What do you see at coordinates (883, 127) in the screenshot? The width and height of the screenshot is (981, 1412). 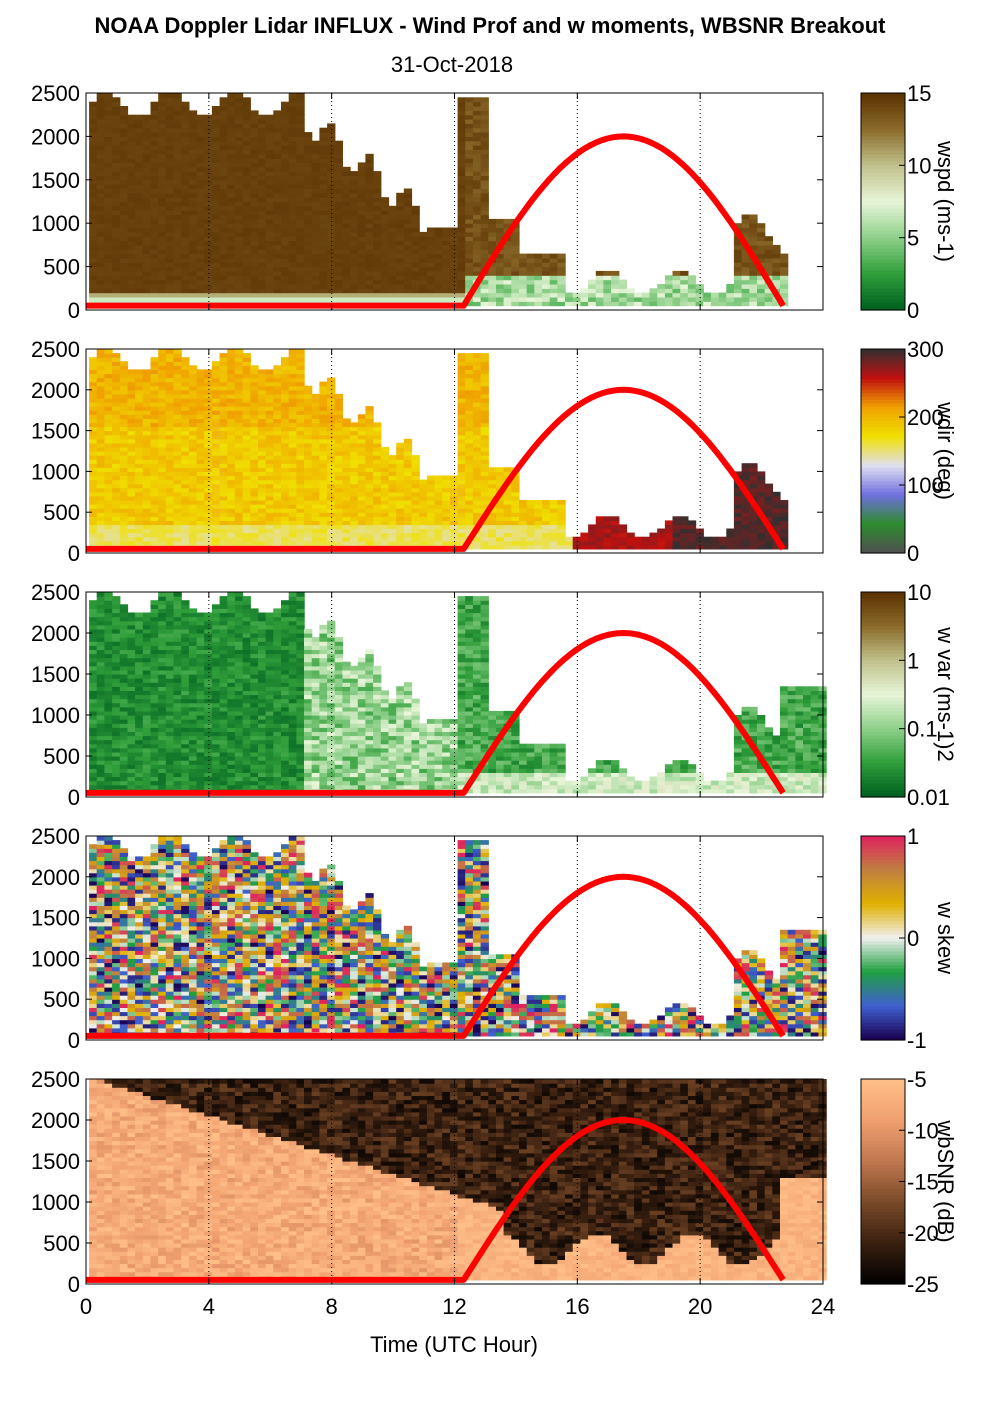 I see `colorbar-segment` at bounding box center [883, 127].